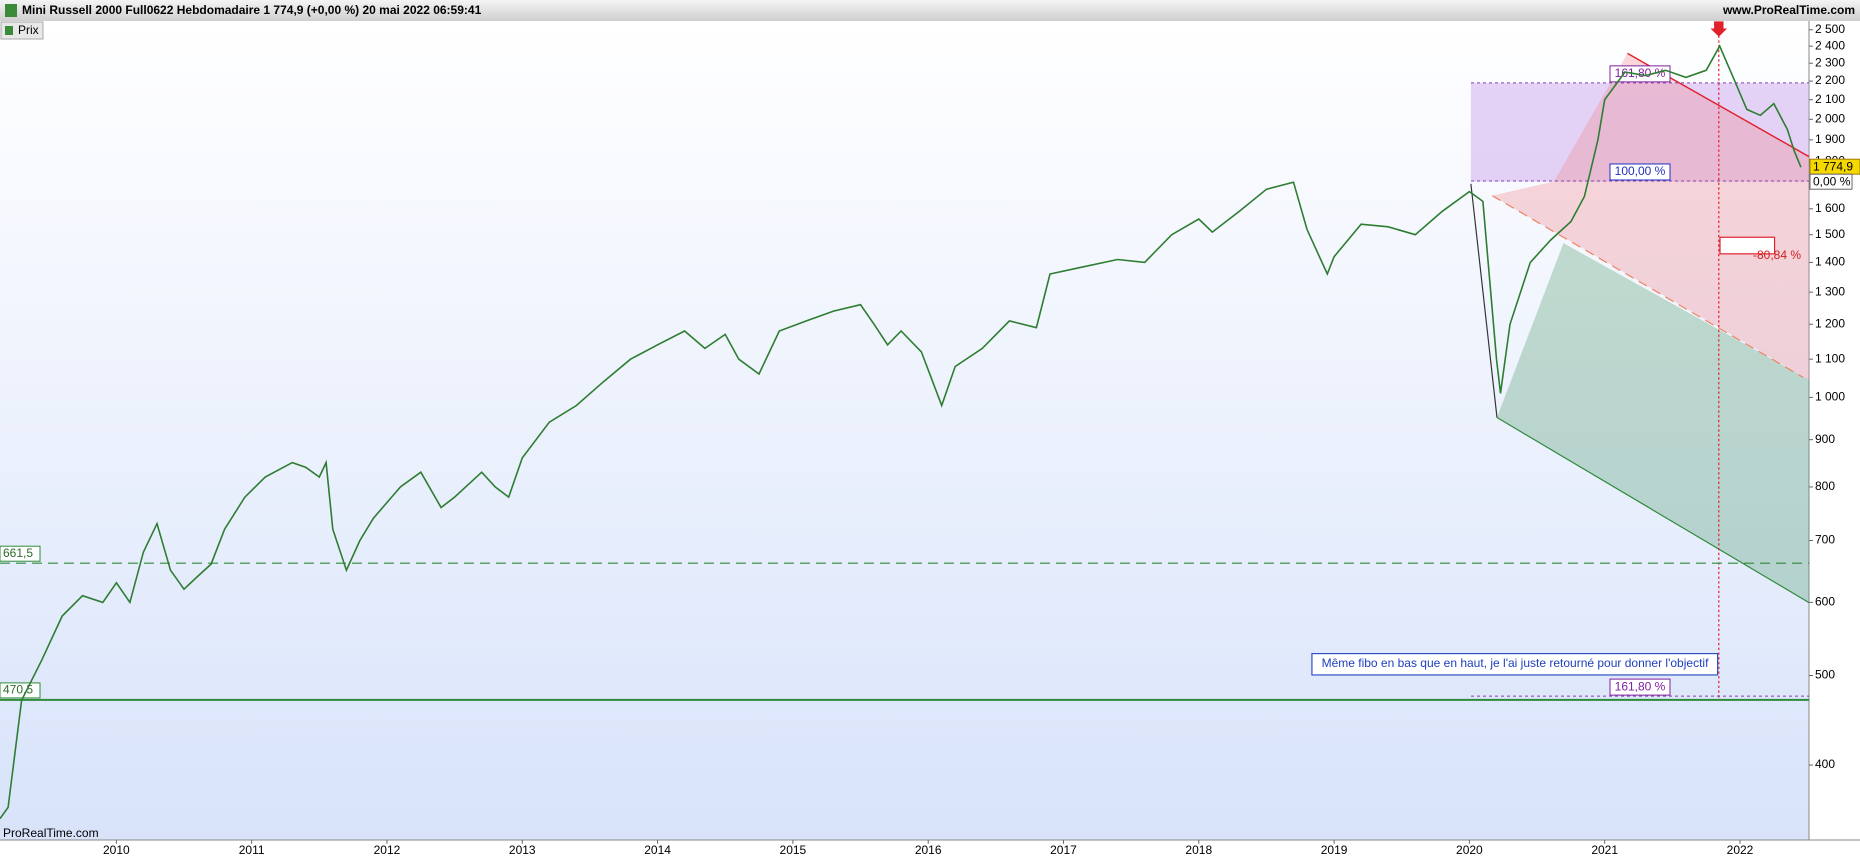 This screenshot has width=1860, height=865. Describe the element at coordinates (1747, 245) in the screenshot. I see `label-box` at that location.